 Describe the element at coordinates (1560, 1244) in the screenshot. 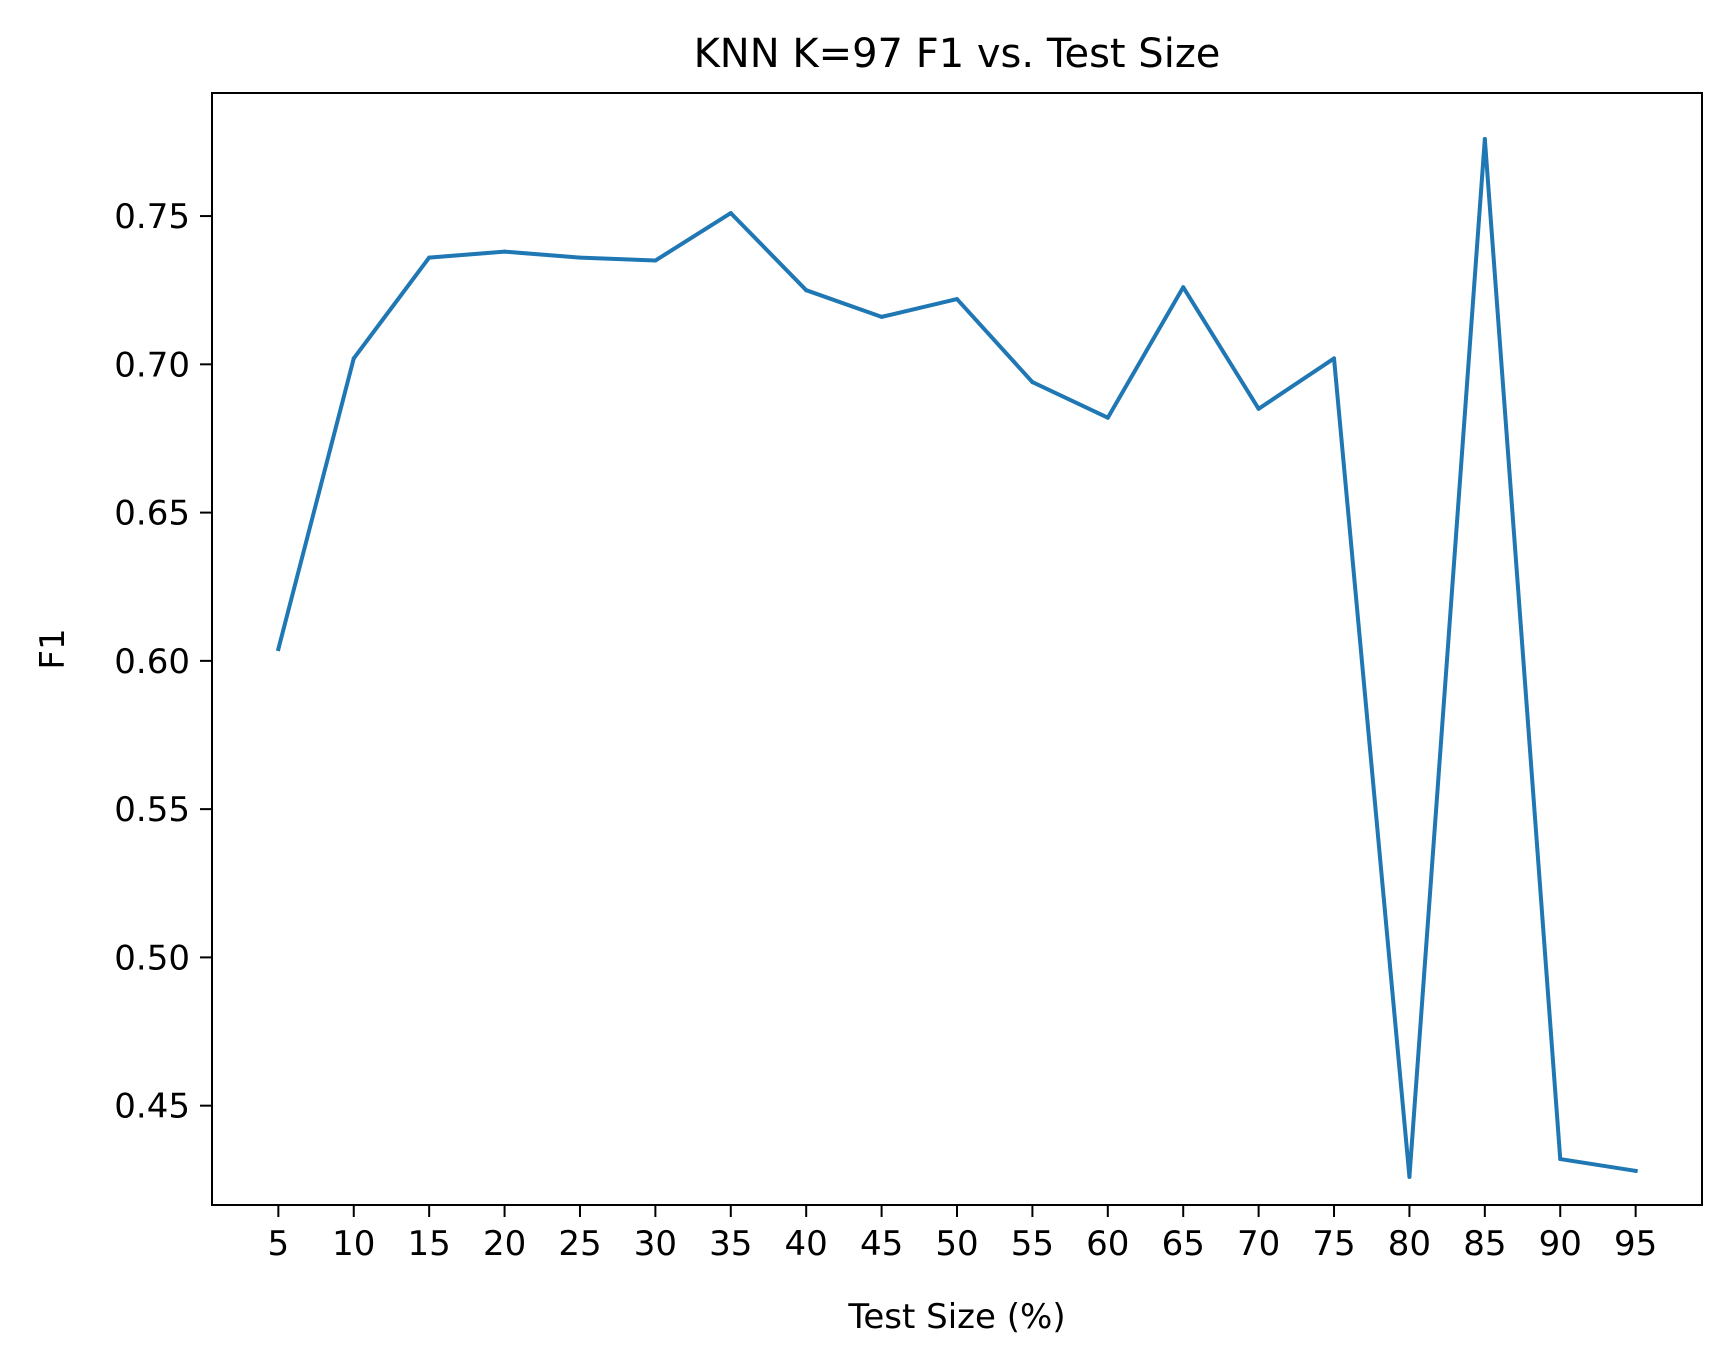

I see `x-tick-label: 90` at that location.